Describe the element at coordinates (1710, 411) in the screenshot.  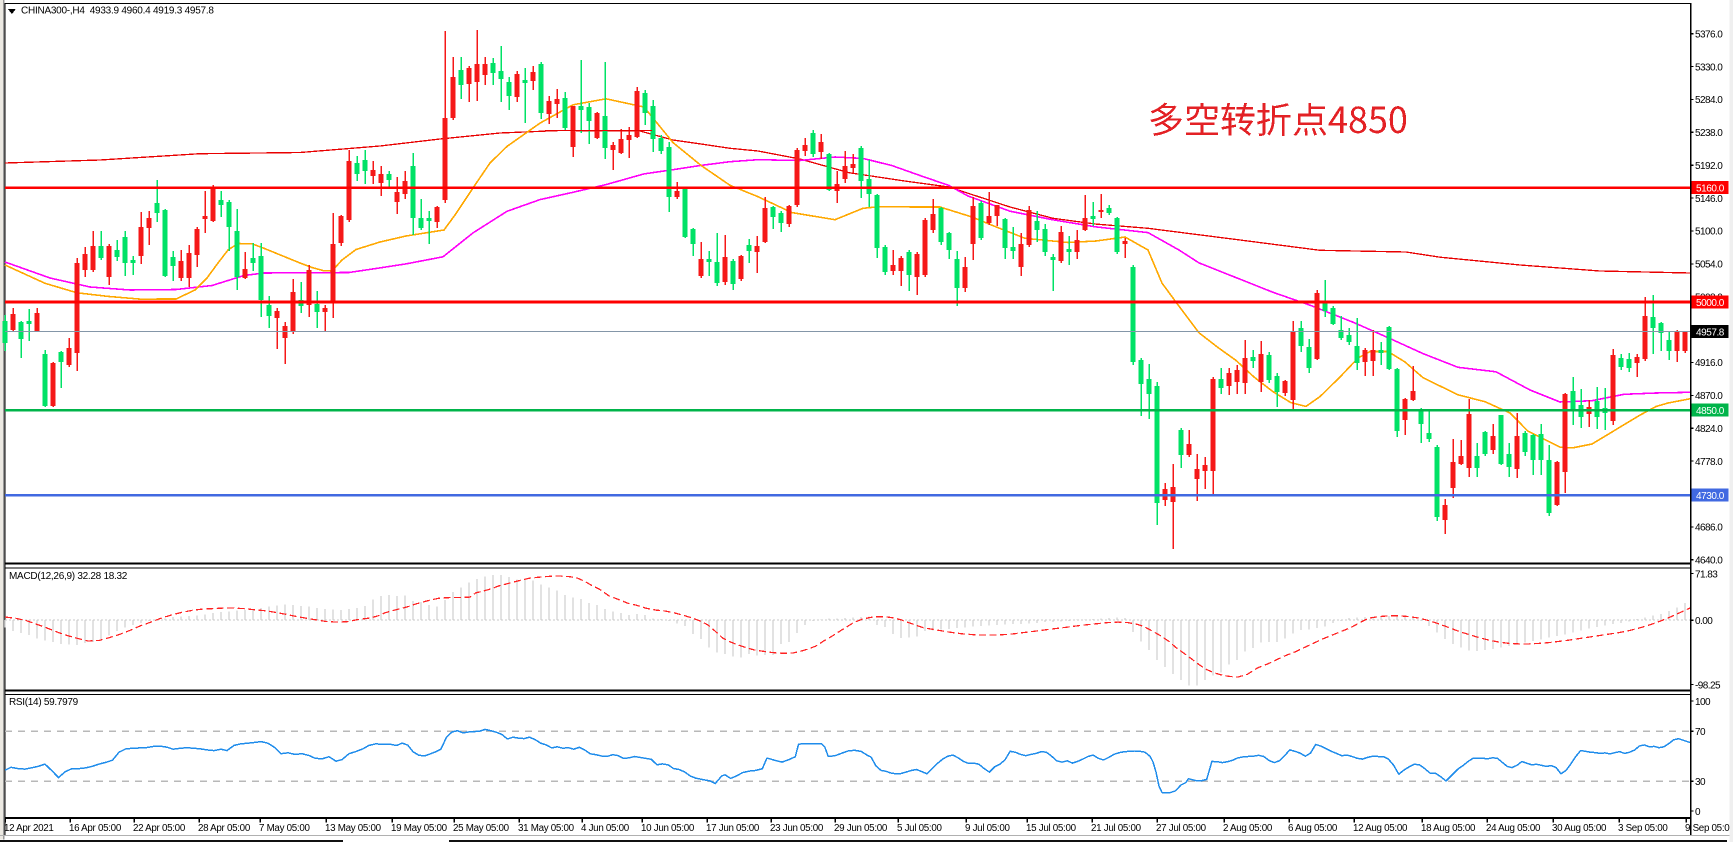
I see `svg-text: 4850.0` at that location.